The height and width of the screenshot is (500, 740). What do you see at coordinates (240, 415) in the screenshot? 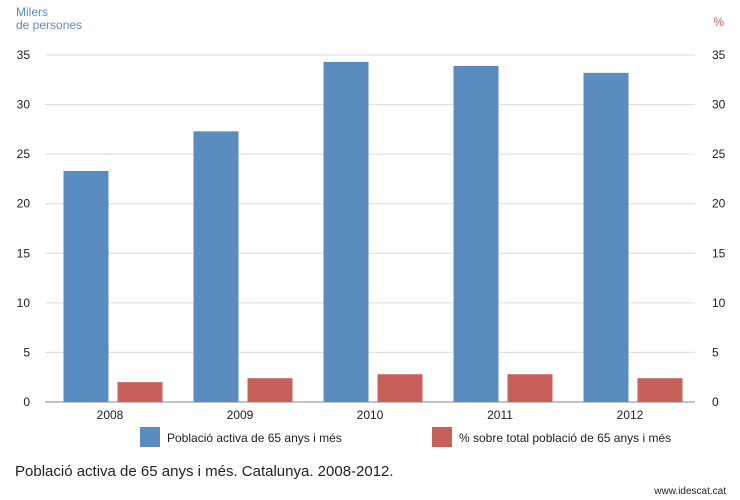
I see `x-axis-tick-label: 2009` at bounding box center [240, 415].